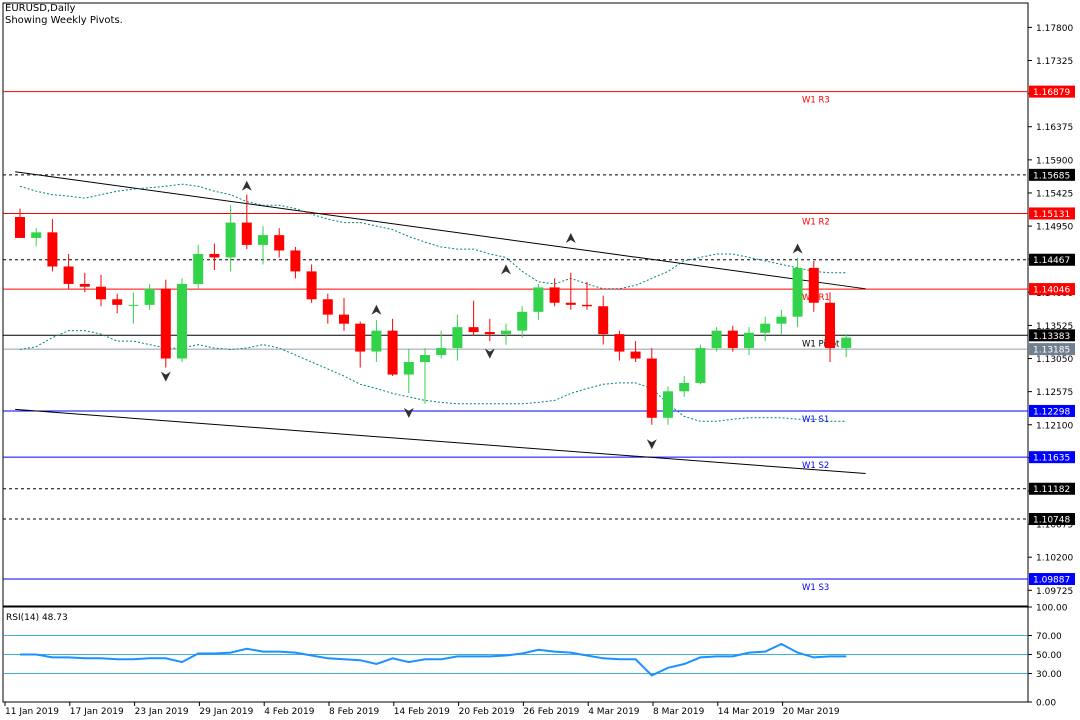 The image size is (1080, 720). What do you see at coordinates (1051, 291) in the screenshot?
I see `pivot-value: 1.14046` at bounding box center [1051, 291].